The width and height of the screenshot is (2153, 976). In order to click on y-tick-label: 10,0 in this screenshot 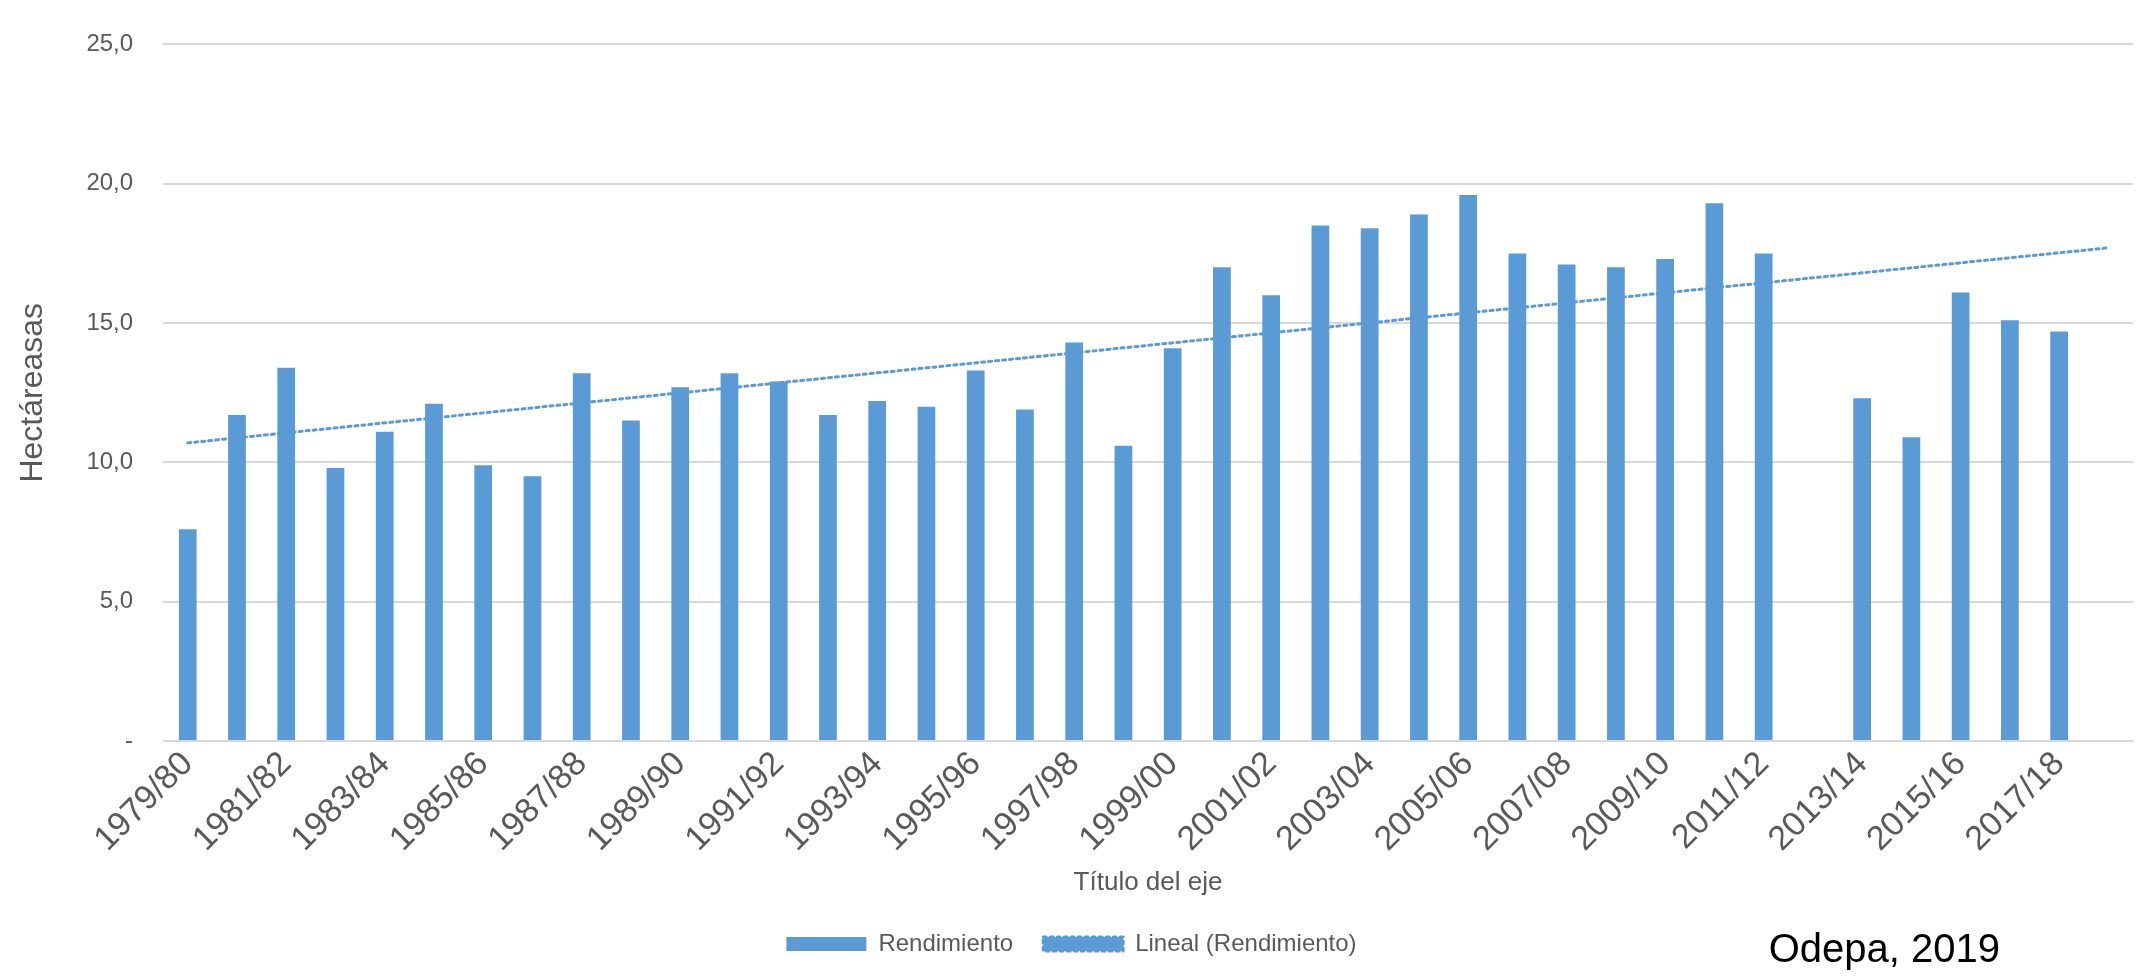, I will do `click(110, 461)`.